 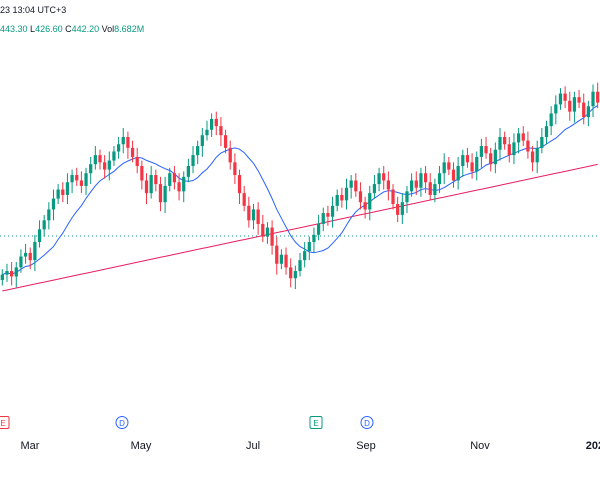 I want to click on date-readout: 23 13:04 UTC+3, so click(x=33, y=10).